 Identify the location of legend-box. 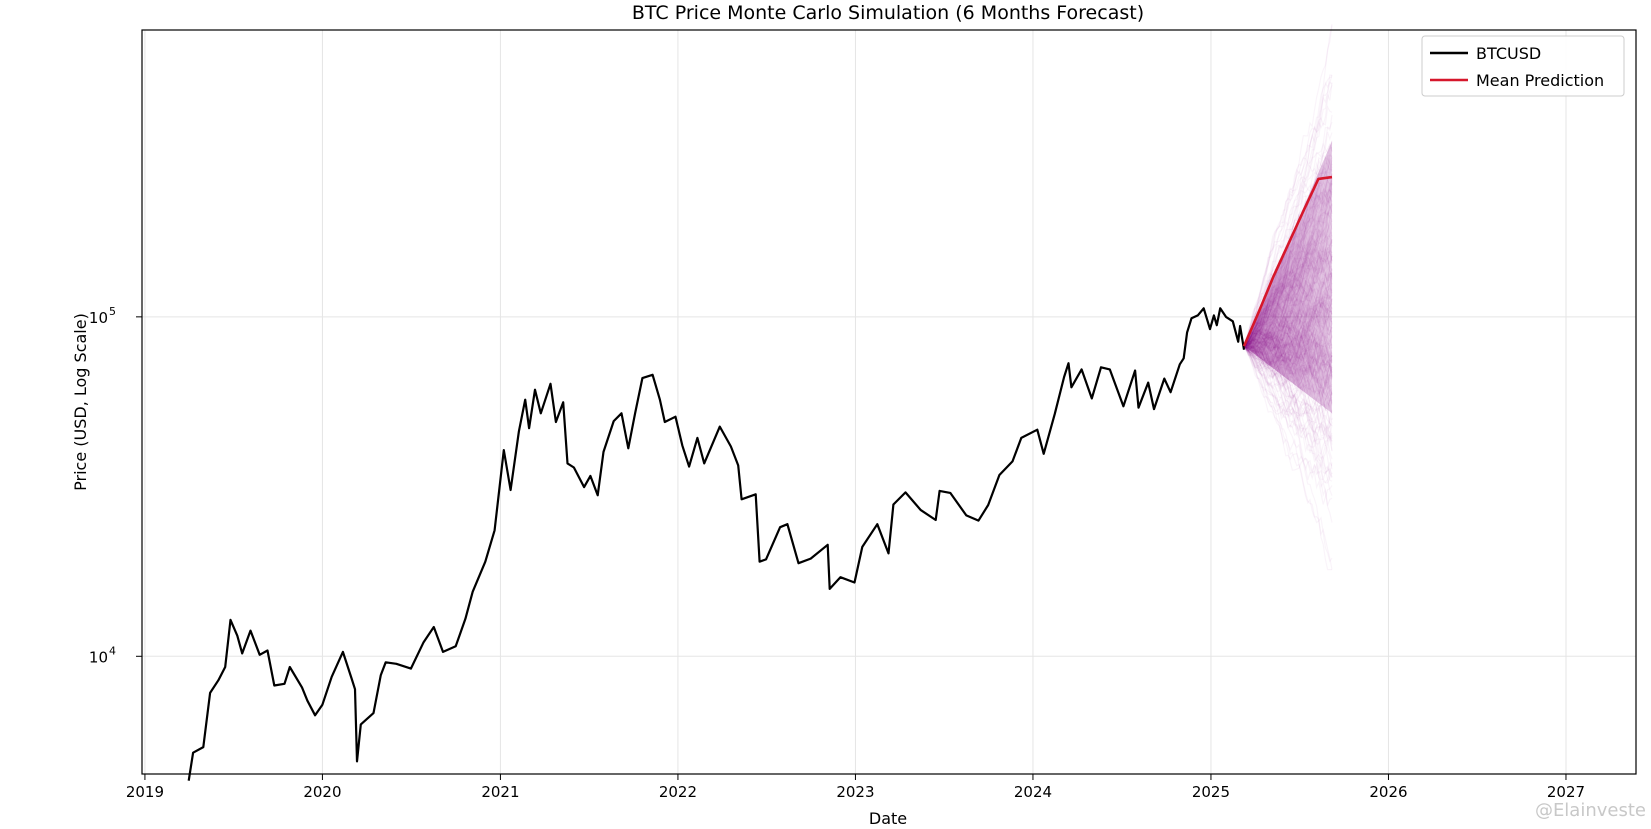
(1523, 66).